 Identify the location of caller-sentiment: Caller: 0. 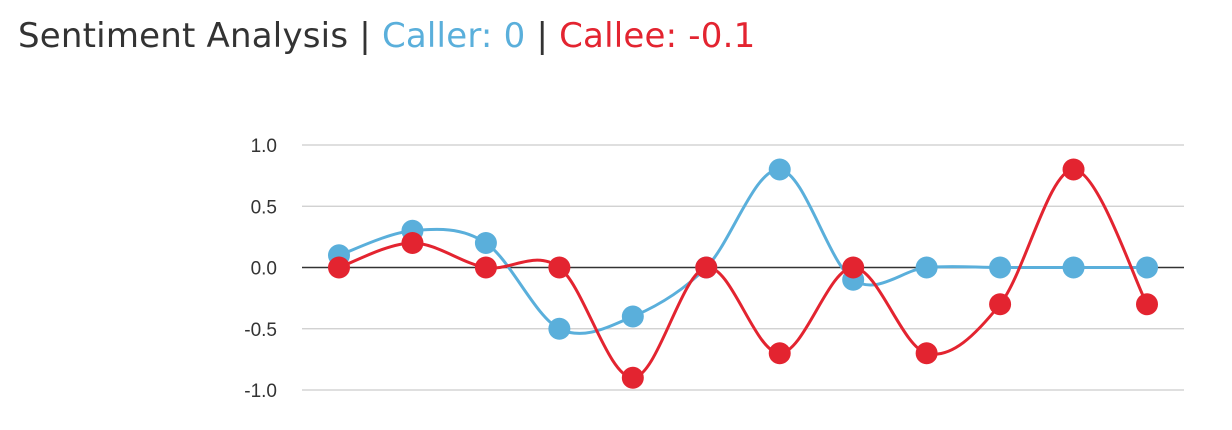
(453, 36).